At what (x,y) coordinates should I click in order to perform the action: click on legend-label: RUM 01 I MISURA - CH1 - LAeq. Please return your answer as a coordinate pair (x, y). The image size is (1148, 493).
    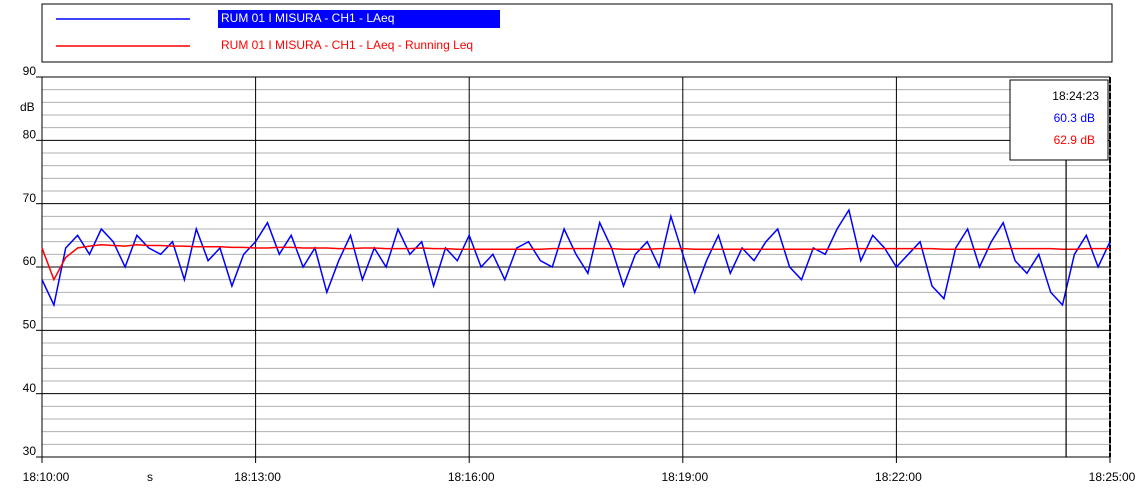
    Looking at the image, I should click on (307, 18).